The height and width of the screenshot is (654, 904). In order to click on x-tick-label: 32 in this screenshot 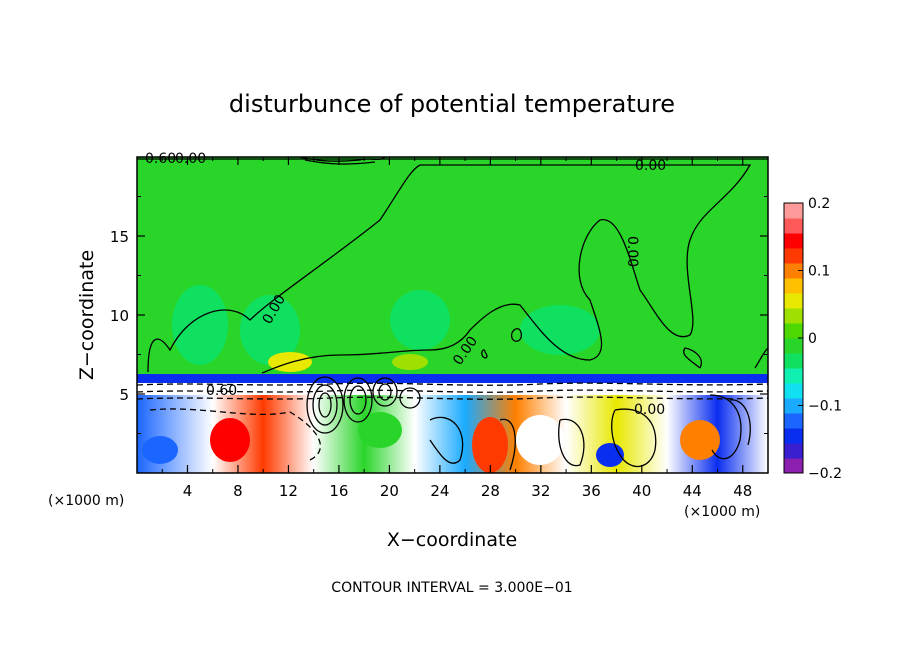, I will do `click(540, 491)`.